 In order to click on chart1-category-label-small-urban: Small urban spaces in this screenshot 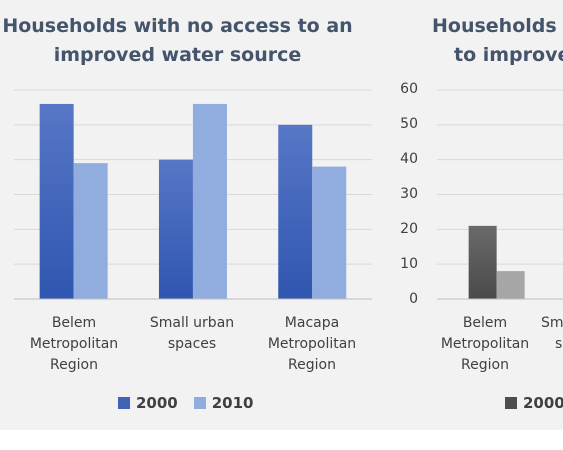, I will do `click(192, 334)`.